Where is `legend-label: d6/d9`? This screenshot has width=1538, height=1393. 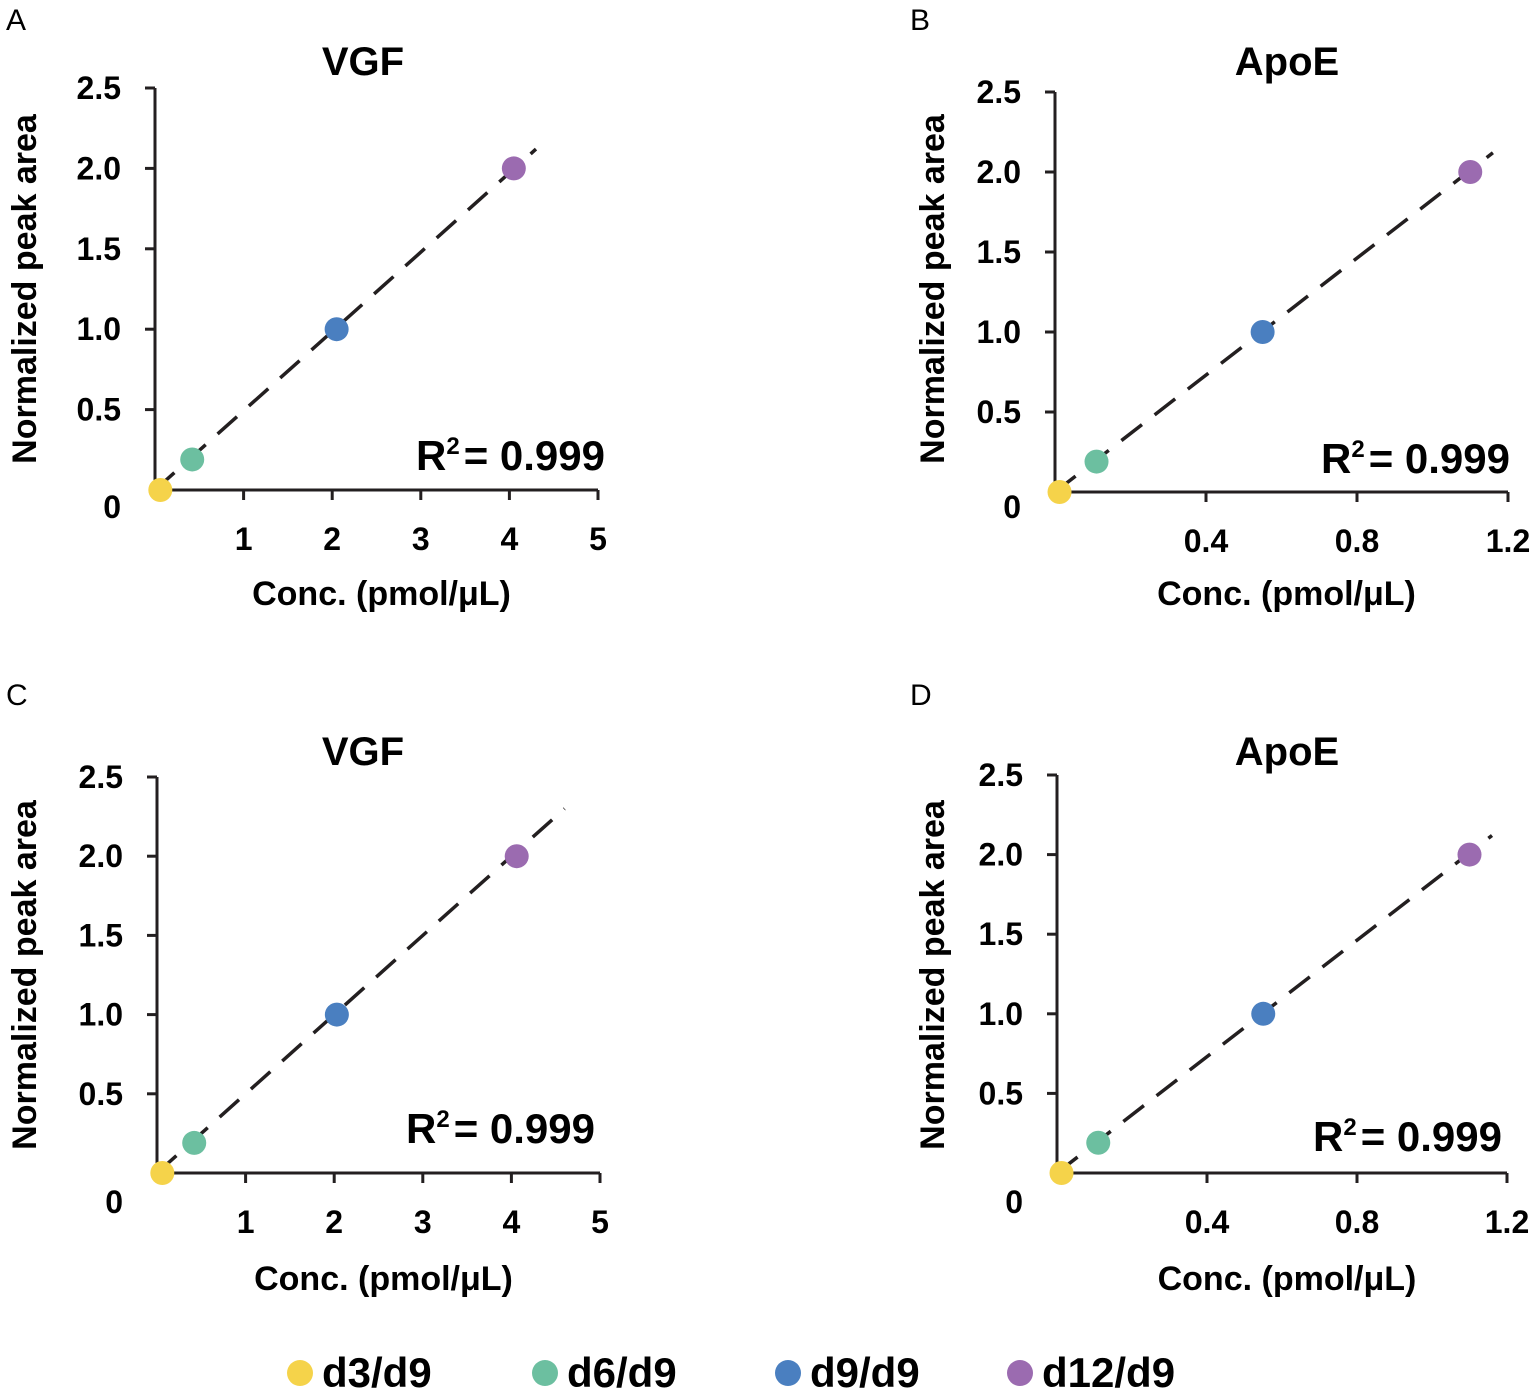
legend-label: d6/d9 is located at coordinates (622, 1371).